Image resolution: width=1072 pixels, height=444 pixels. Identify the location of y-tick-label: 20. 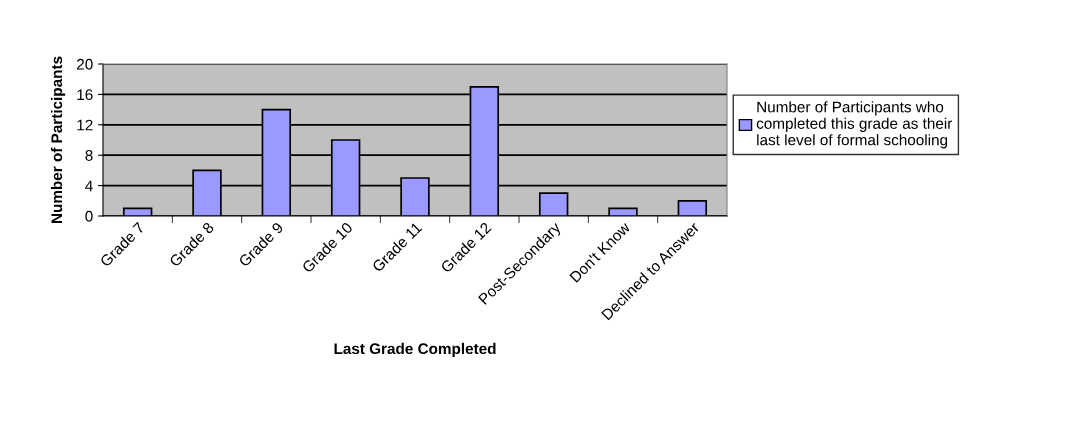
(85, 64).